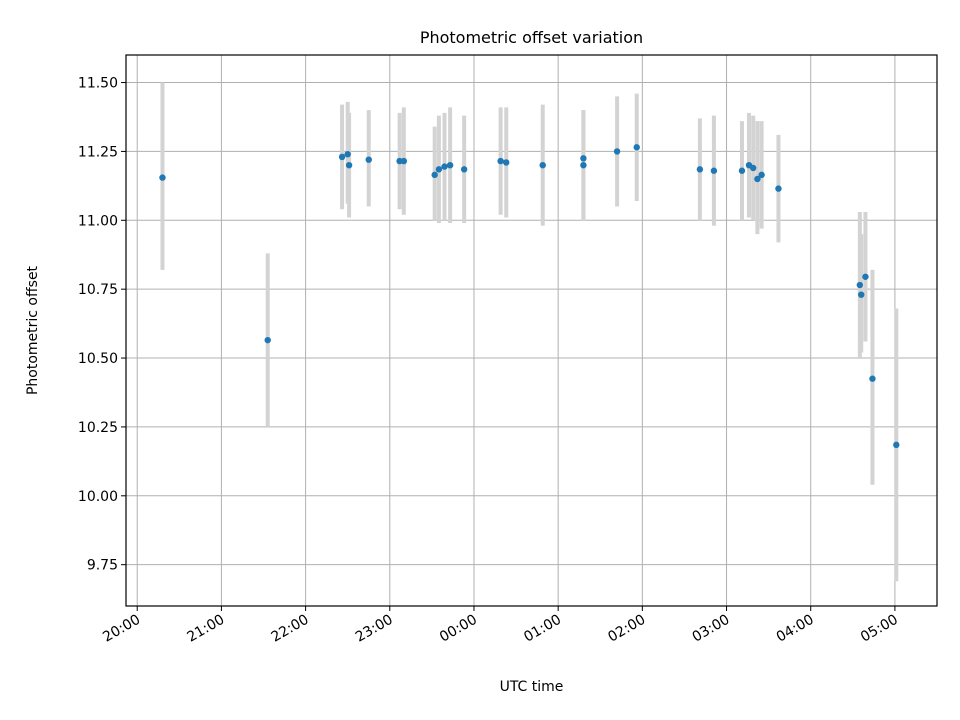 This screenshot has width=960, height=720. What do you see at coordinates (98, 152) in the screenshot?
I see `y-tick-label: 11.25` at bounding box center [98, 152].